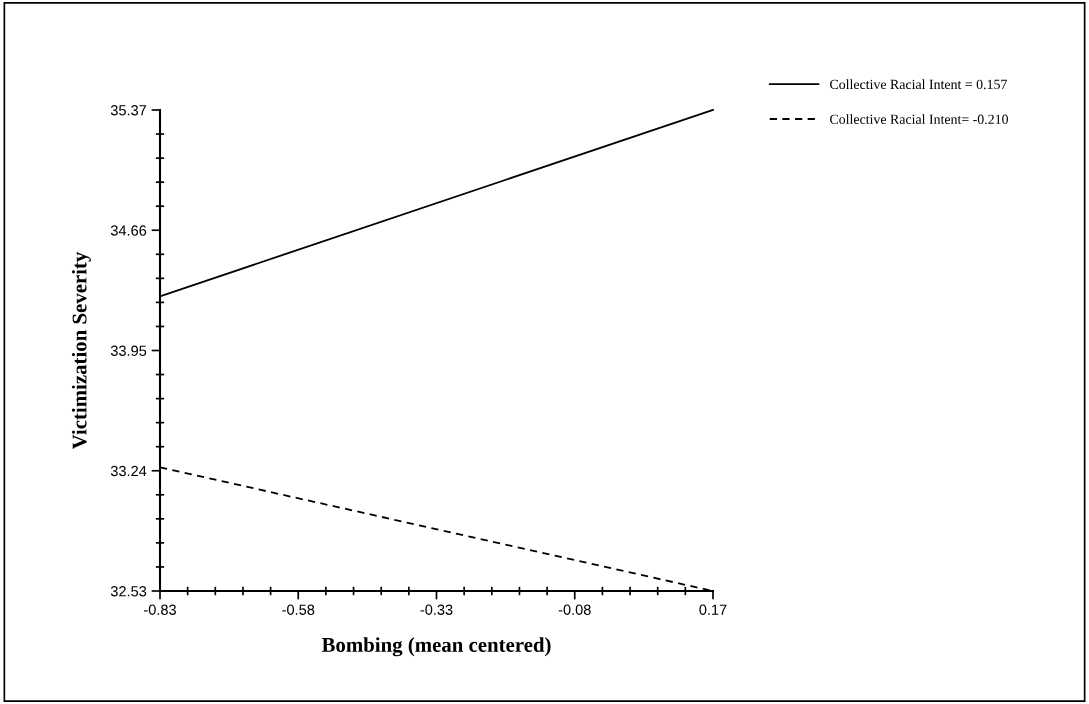  I want to click on x-tick-label: -0.08, so click(574, 609).